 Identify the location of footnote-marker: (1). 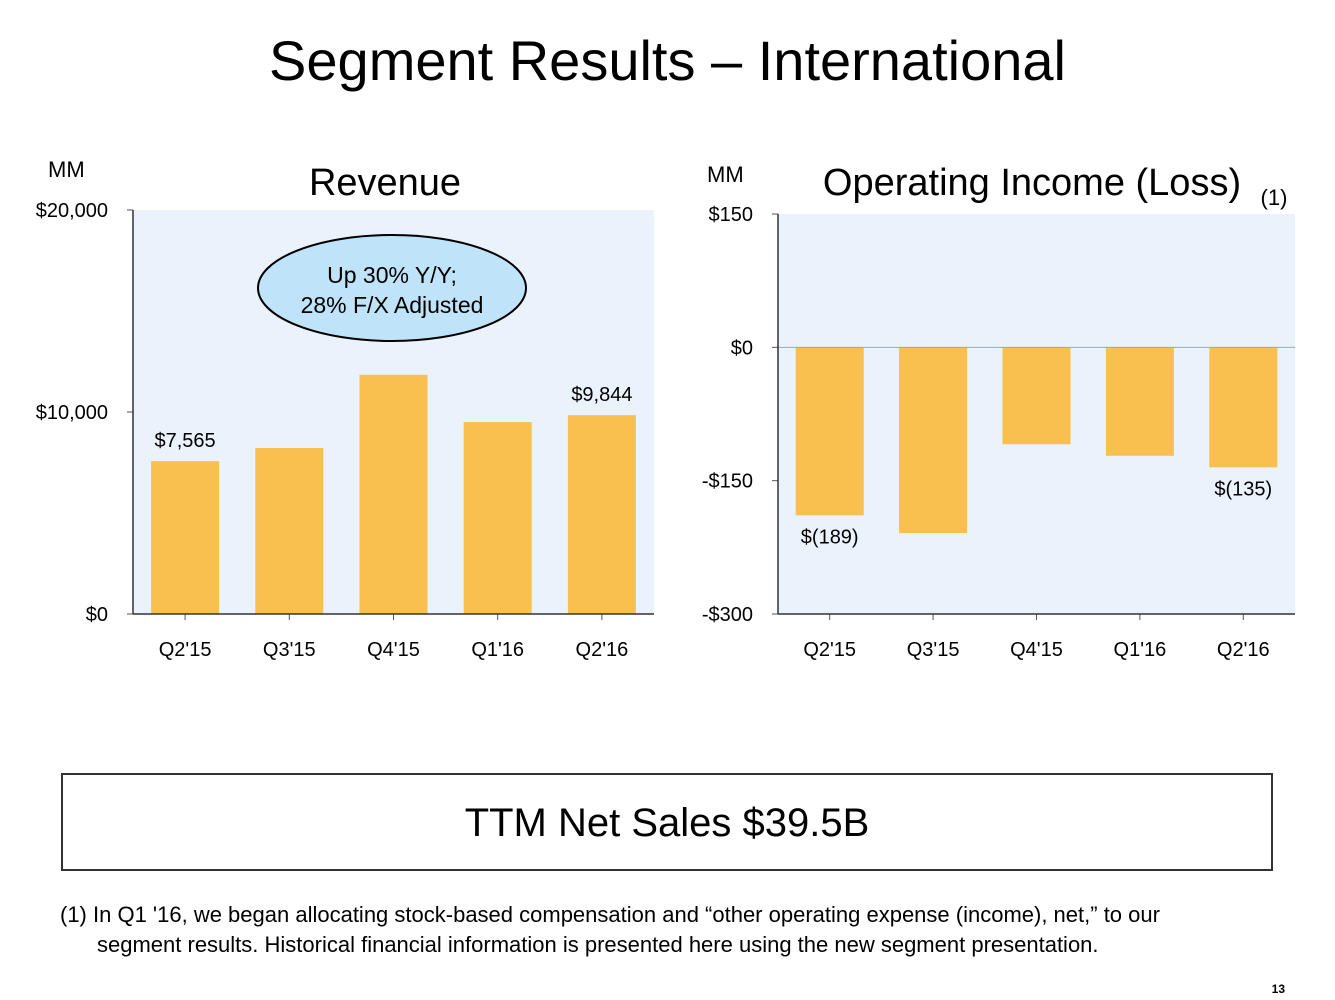
(1274, 197).